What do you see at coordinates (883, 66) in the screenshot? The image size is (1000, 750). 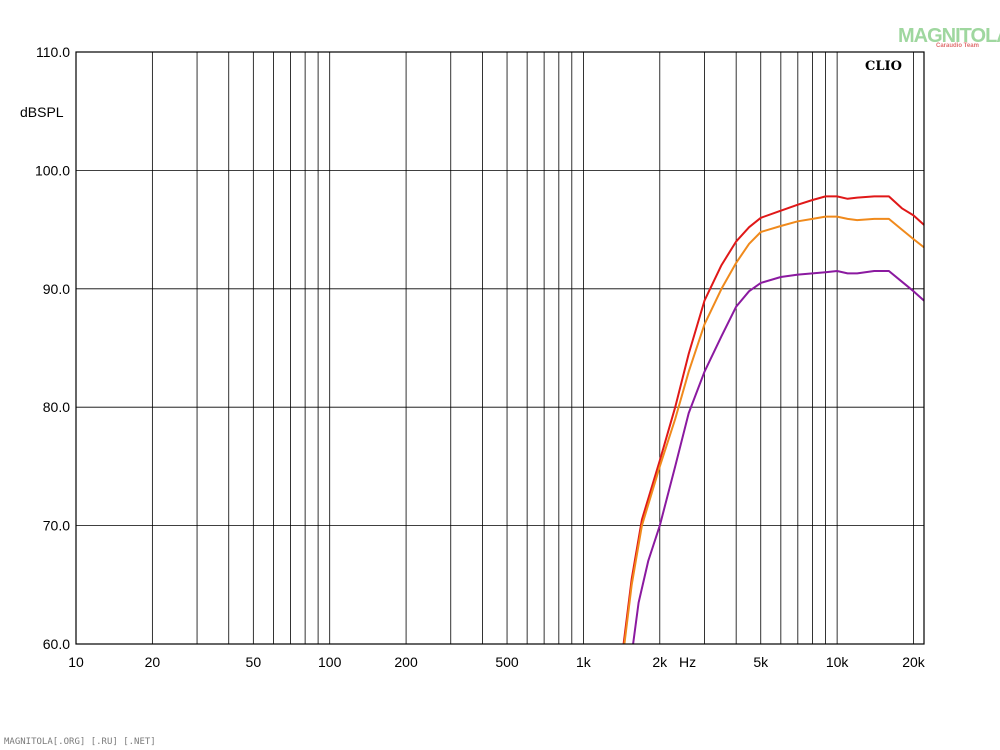 I see `clio-brand-label: CLIO` at bounding box center [883, 66].